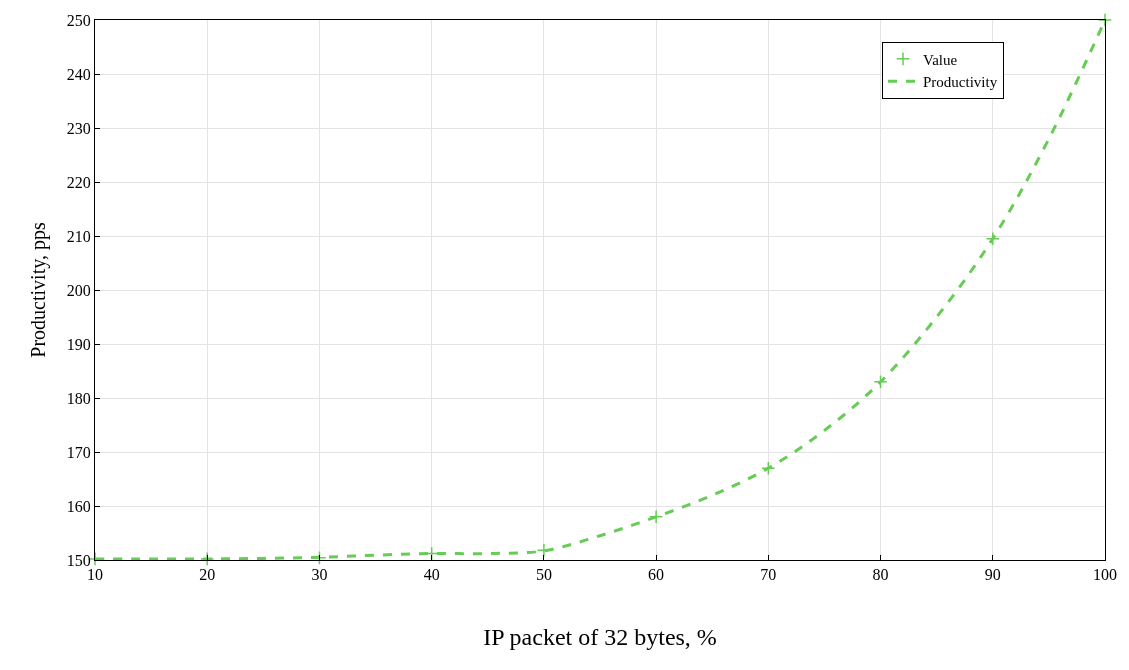 This screenshot has height=670, width=1129. I want to click on x-tick-label: 50, so click(543, 575).